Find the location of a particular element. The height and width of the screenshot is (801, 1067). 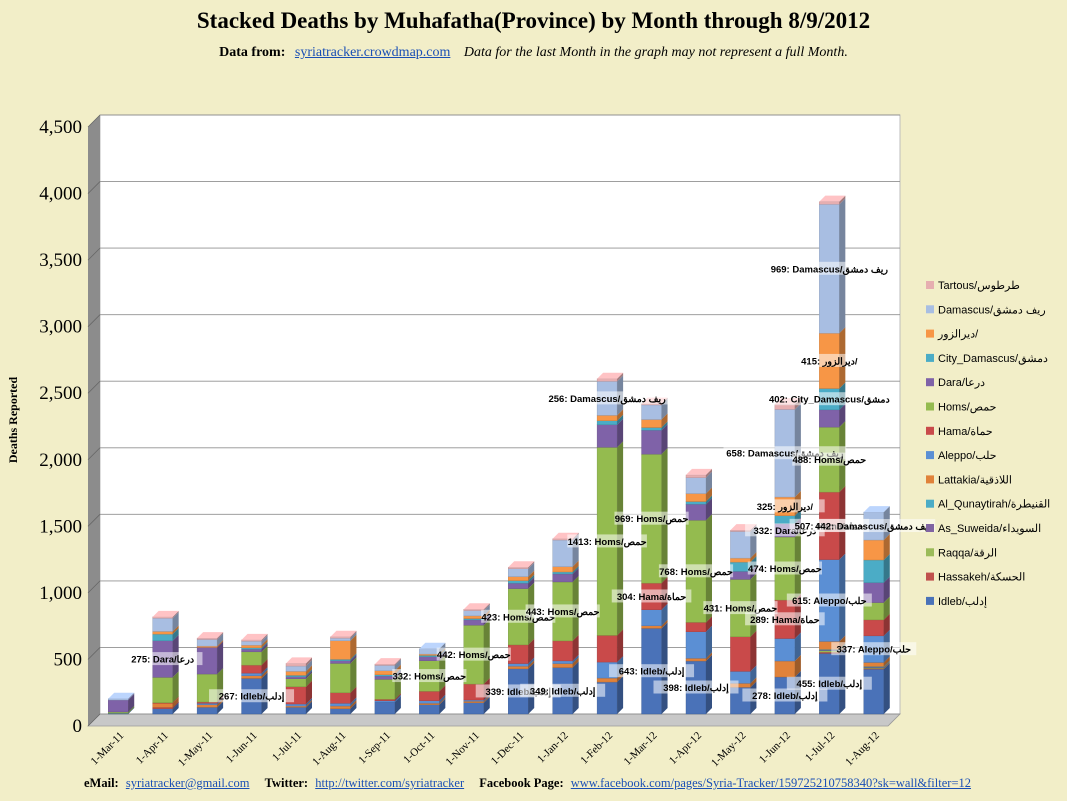

data-label: 969: Homs/حمص is located at coordinates (651, 518).